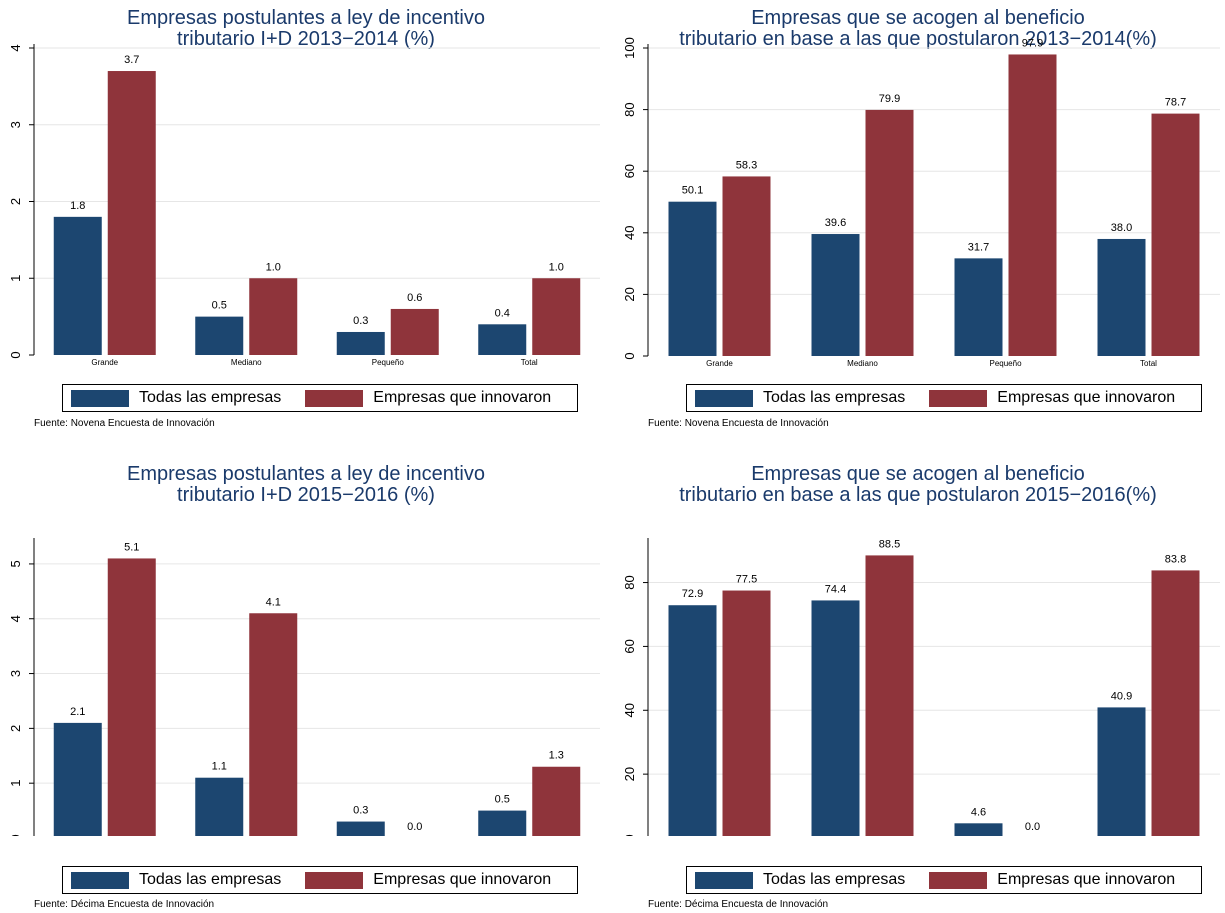 This screenshot has height=913, width=1225. I want to click on data-label: 0.4, so click(502, 313).